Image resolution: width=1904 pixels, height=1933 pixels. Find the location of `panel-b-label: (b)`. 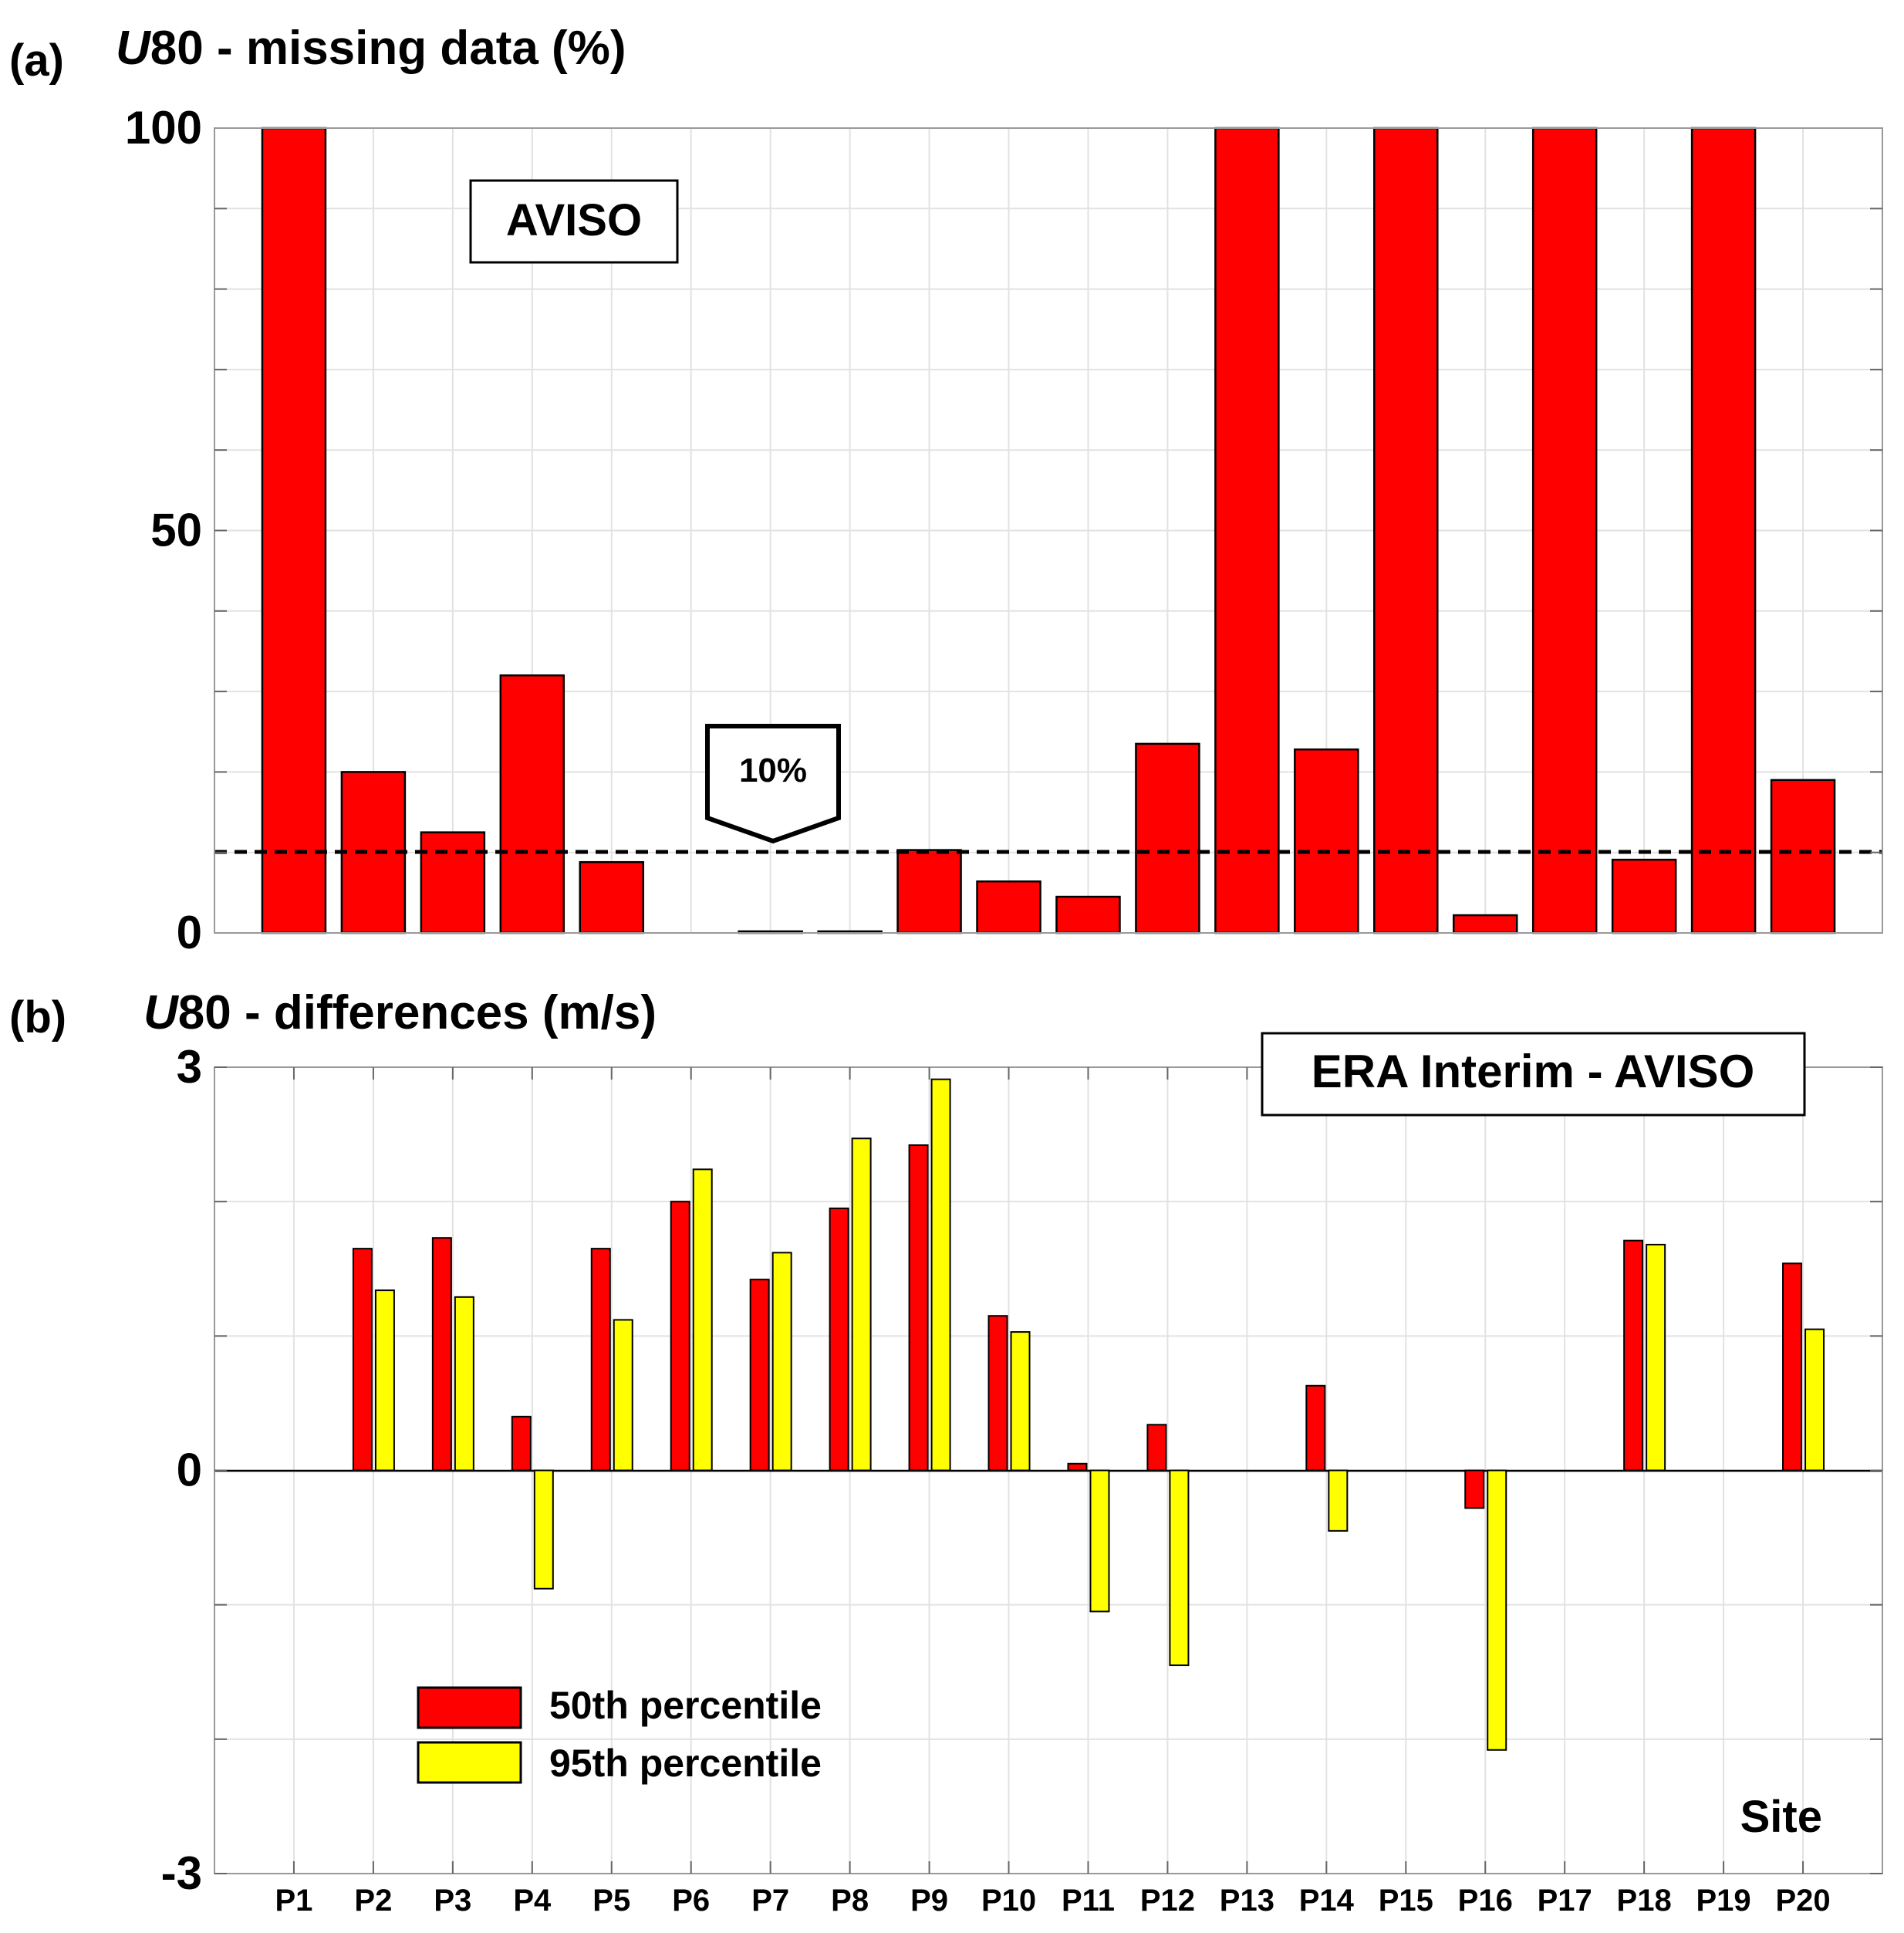

panel-b-label: (b) is located at coordinates (37, 1017).